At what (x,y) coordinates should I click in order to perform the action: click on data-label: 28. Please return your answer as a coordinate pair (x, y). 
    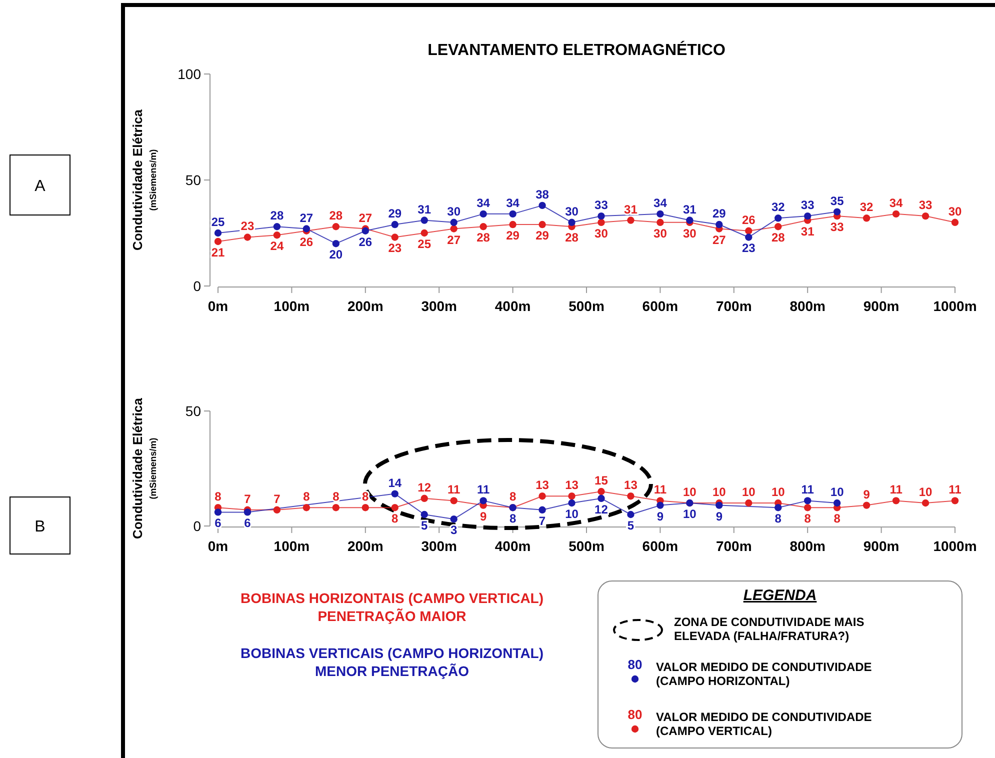
    Looking at the image, I should click on (572, 237).